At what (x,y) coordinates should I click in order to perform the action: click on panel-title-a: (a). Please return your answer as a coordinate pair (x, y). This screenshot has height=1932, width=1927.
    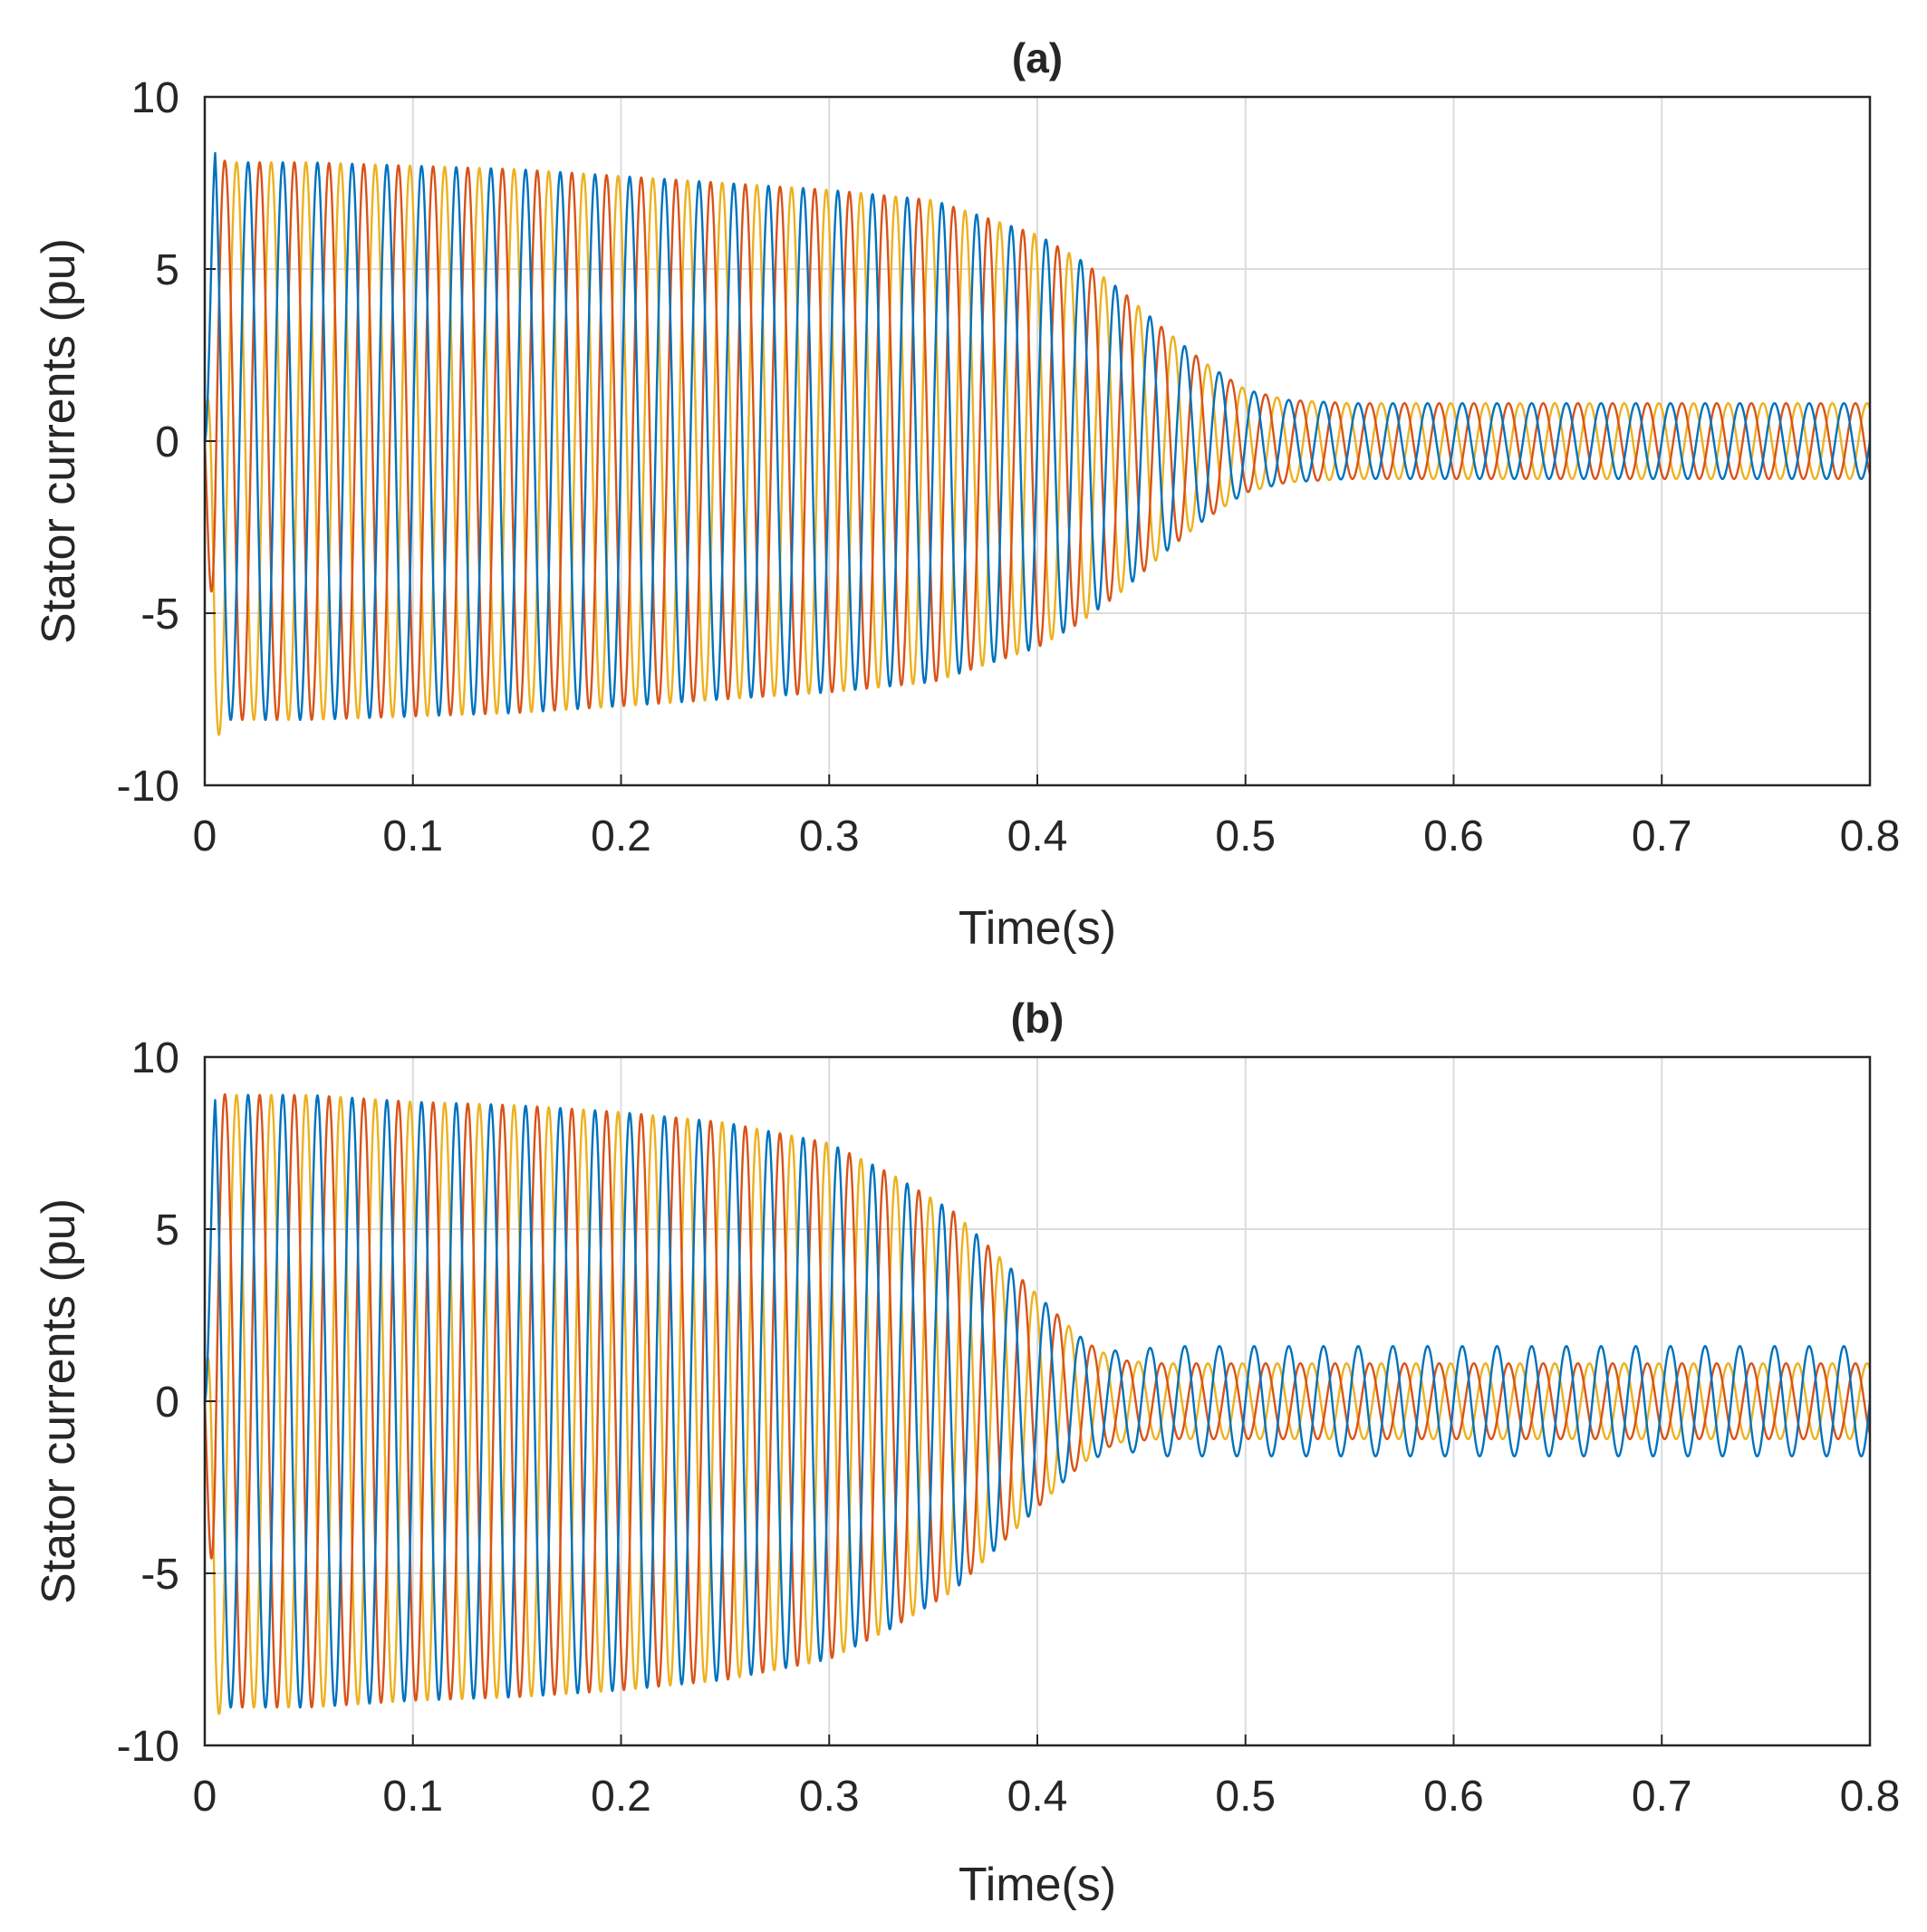
    Looking at the image, I should click on (1037, 58).